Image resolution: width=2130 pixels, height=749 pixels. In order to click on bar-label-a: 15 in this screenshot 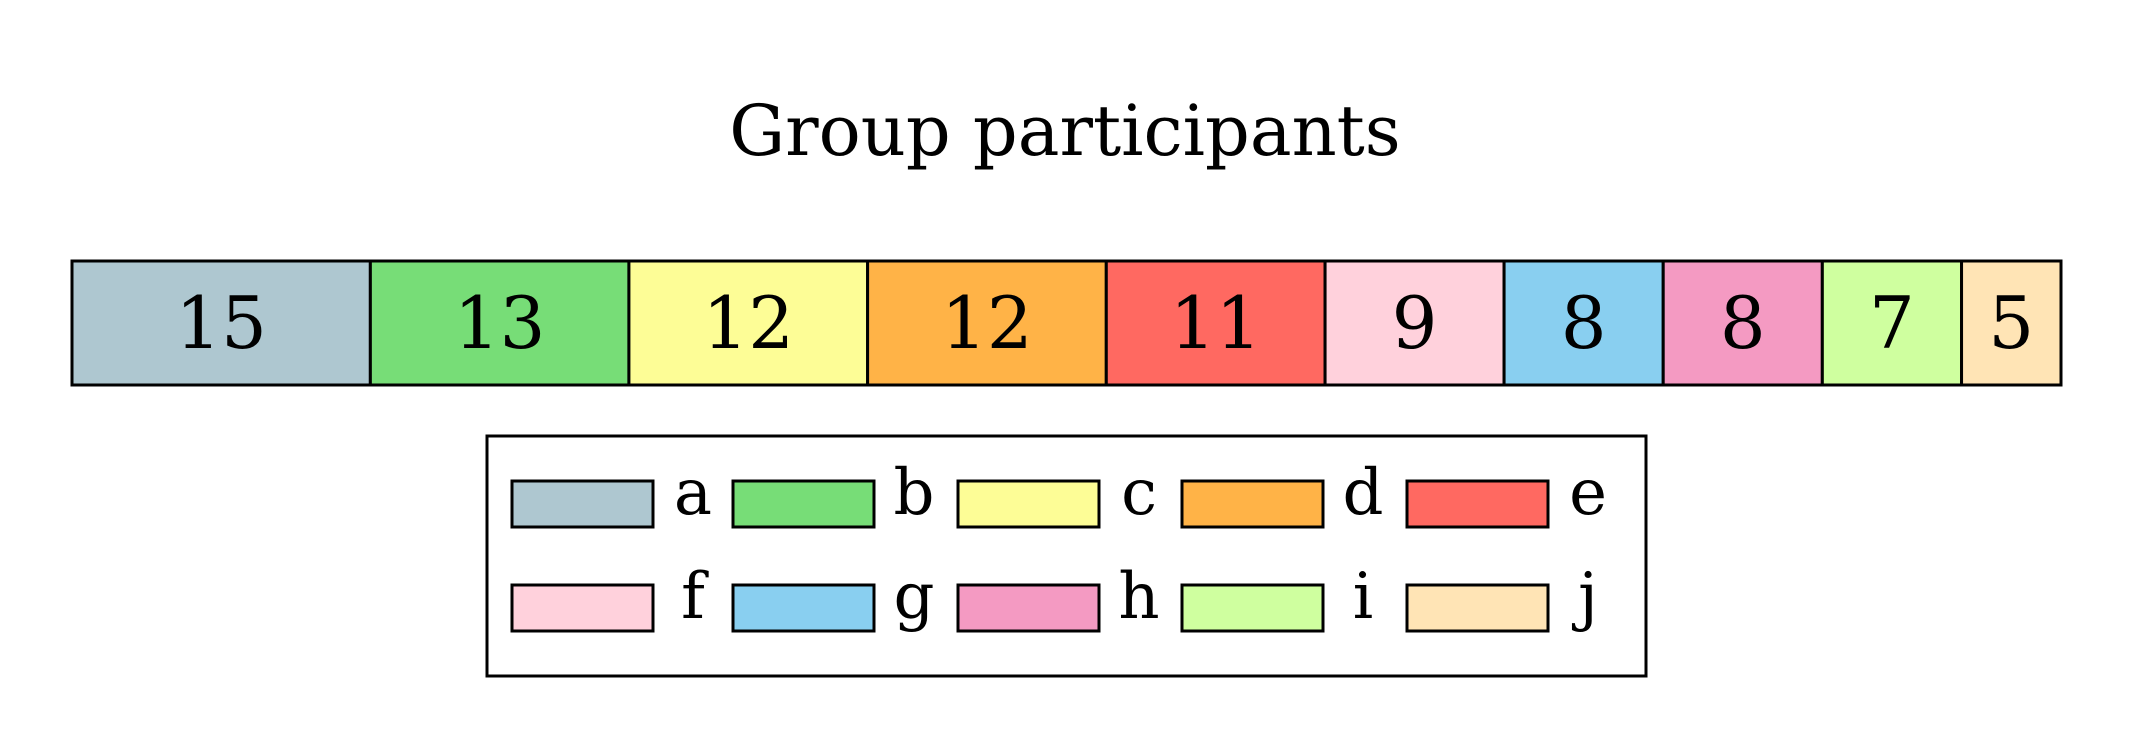, I will do `click(221, 323)`.